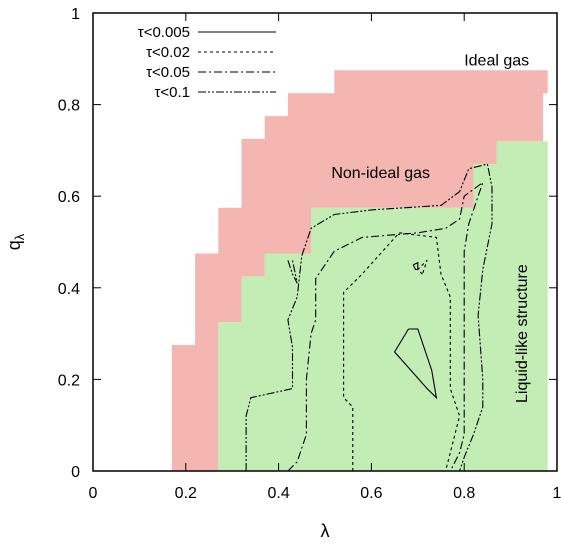 This screenshot has width=561, height=550. Describe the element at coordinates (164, 32) in the screenshot. I see `legend-entry-label: τ<0.005` at that location.